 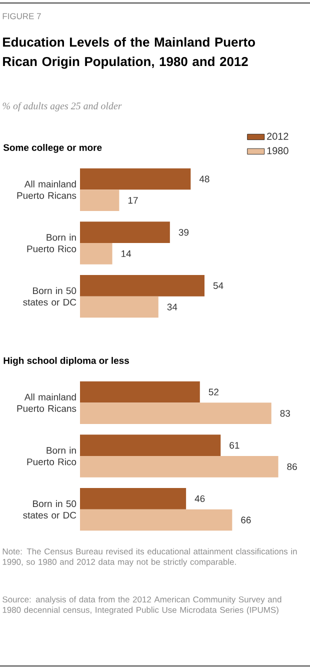 What do you see at coordinates (199, 498) in the screenshot?
I see `data-label: 46` at bounding box center [199, 498].